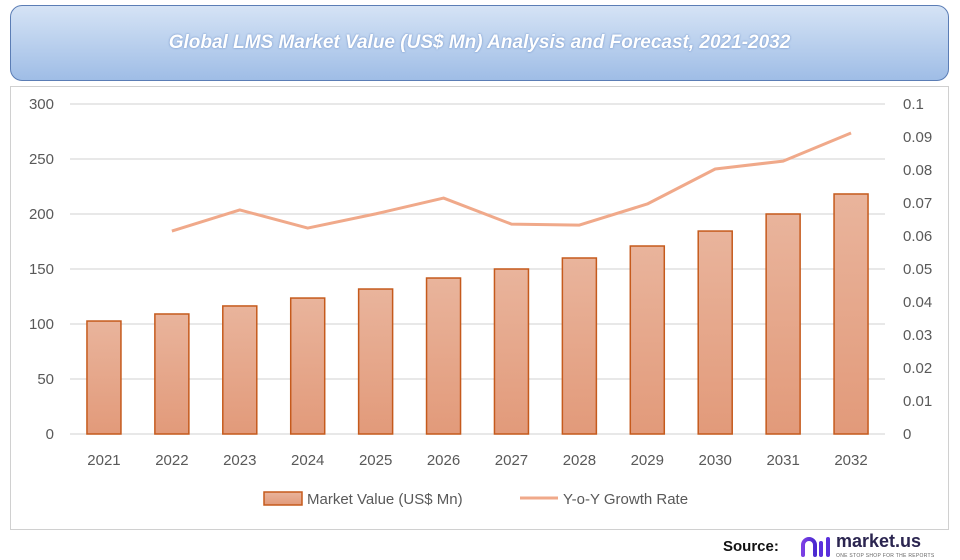  I want to click on growth-line, so click(511, 182).